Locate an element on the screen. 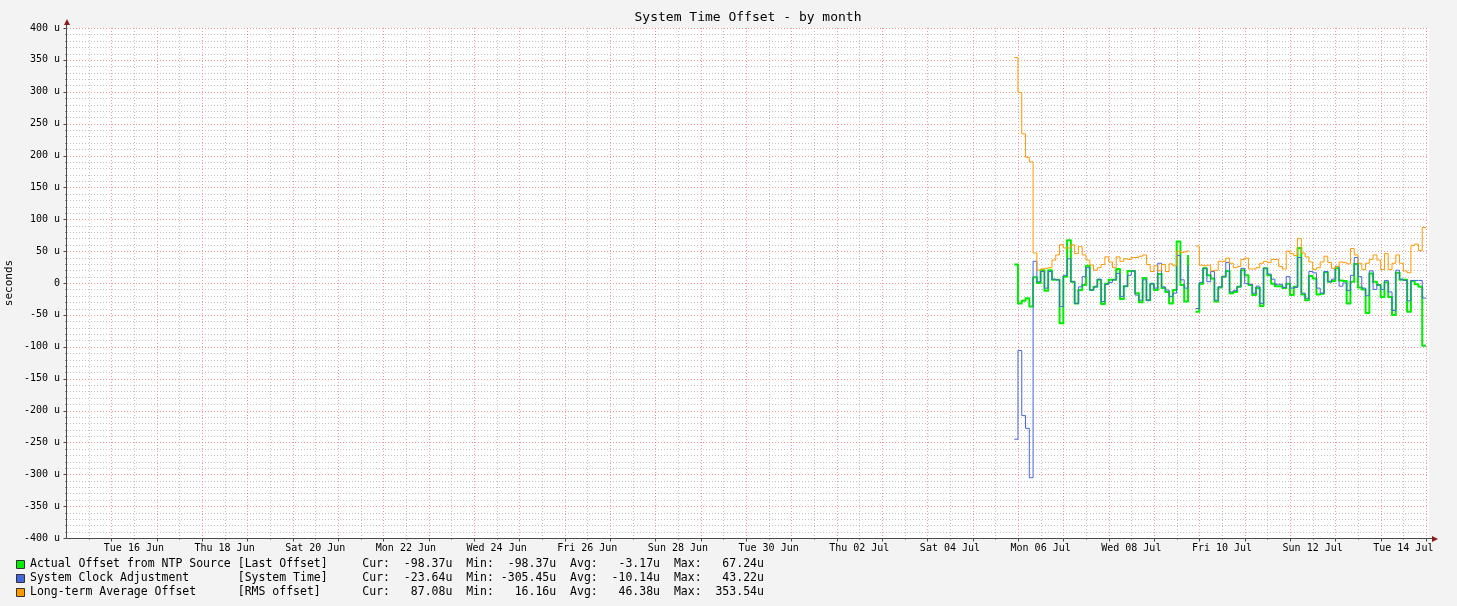 This screenshot has width=1457, height=606. x-tick-label: Mon 06 Jul is located at coordinates (1040, 547).